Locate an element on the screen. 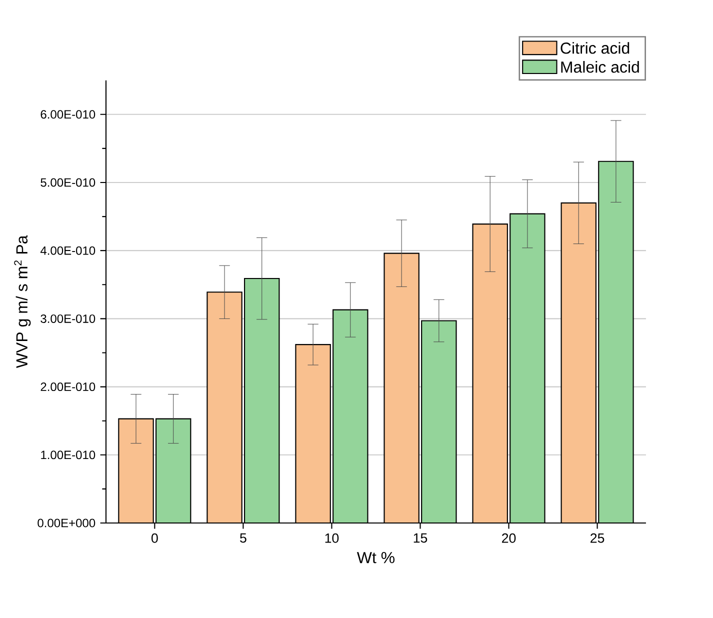  x-axis-title: Wt % is located at coordinates (375, 558).